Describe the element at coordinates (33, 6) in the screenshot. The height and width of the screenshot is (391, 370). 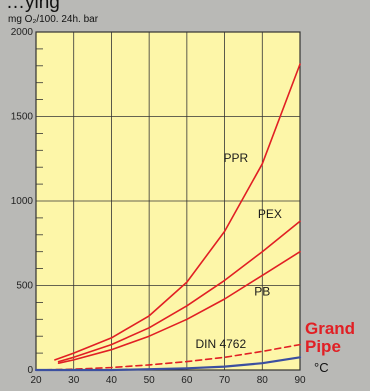
I see `chart-title-fragment: …ying` at that location.